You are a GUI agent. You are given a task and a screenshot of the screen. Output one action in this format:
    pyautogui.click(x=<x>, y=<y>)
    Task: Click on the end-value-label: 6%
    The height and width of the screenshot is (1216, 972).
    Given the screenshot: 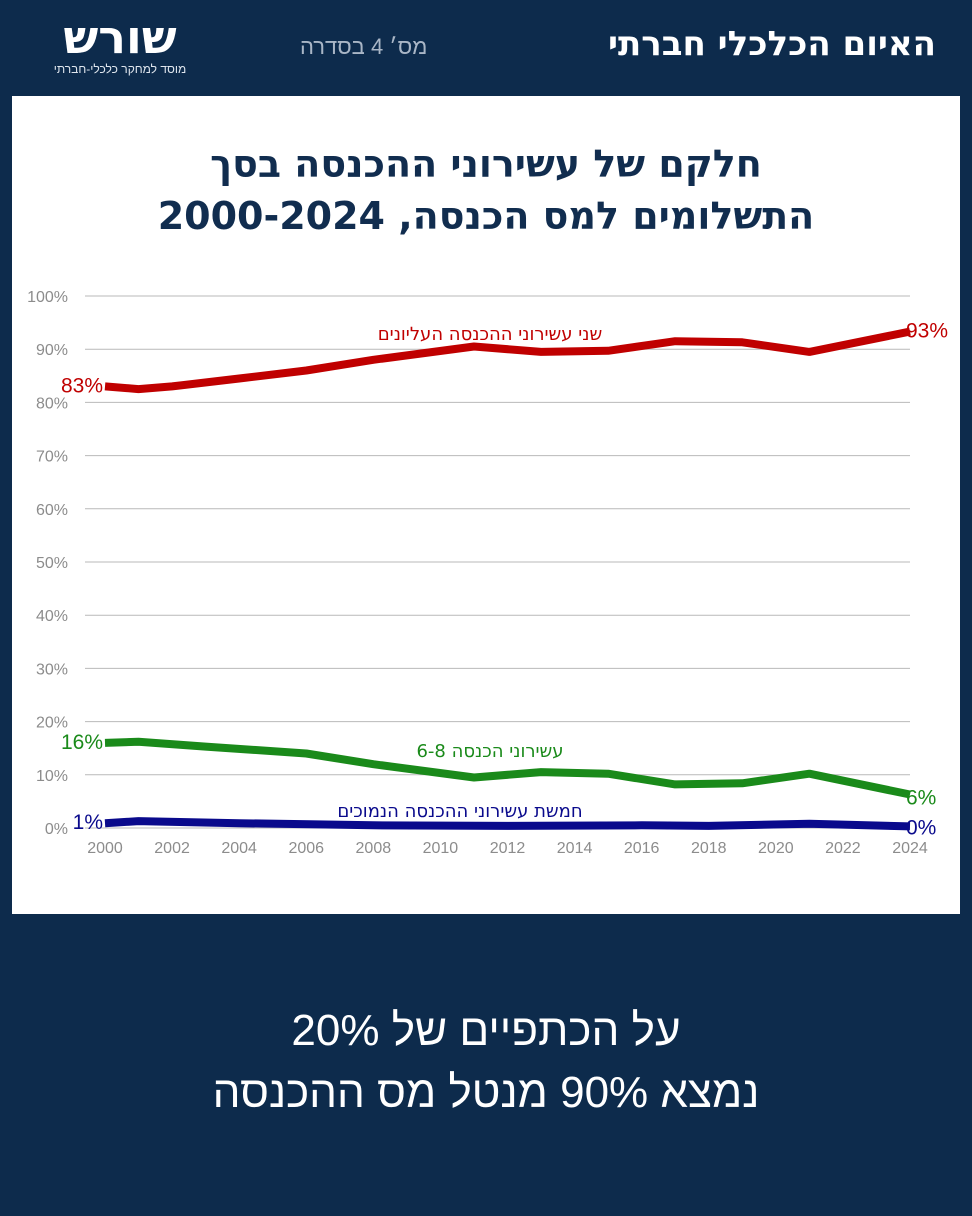 What is the action you would take?
    pyautogui.click(x=921, y=797)
    